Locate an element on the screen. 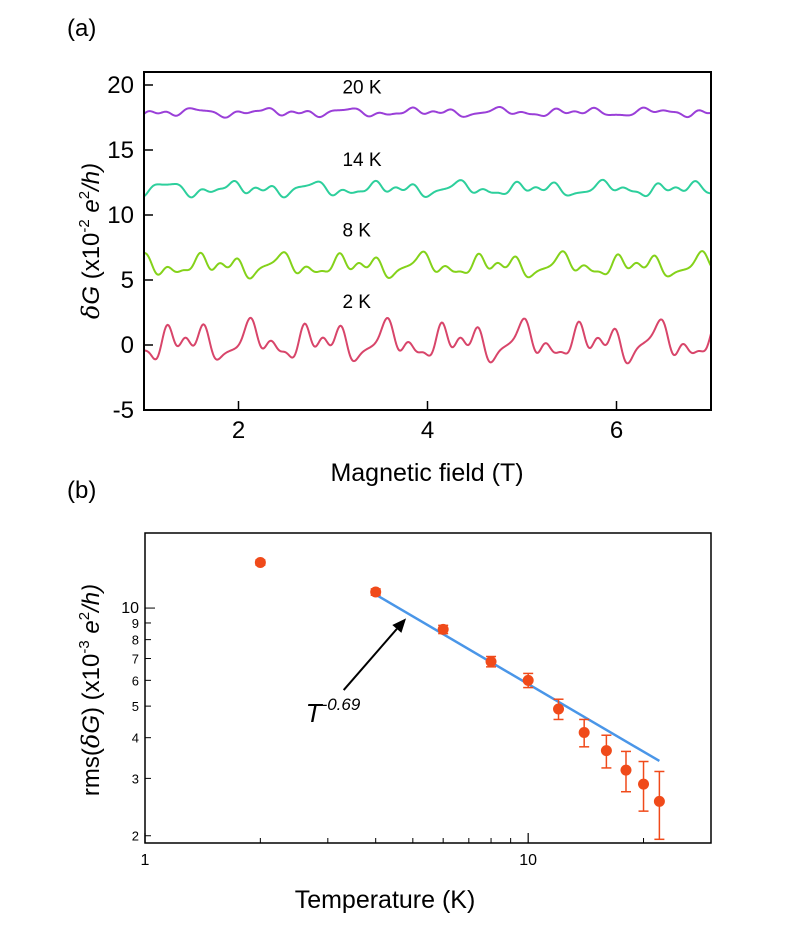 This screenshot has width=789, height=949. y-tick-label: 0 is located at coordinates (127, 345).